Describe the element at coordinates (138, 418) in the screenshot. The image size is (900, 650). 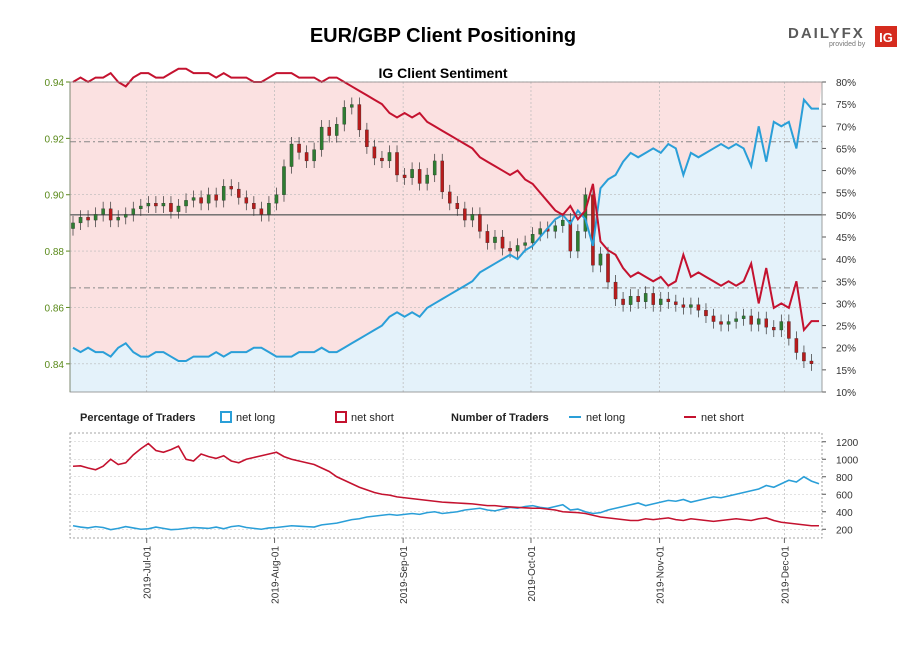
I see `legend-percentage-title: Percentage of Traders` at that location.